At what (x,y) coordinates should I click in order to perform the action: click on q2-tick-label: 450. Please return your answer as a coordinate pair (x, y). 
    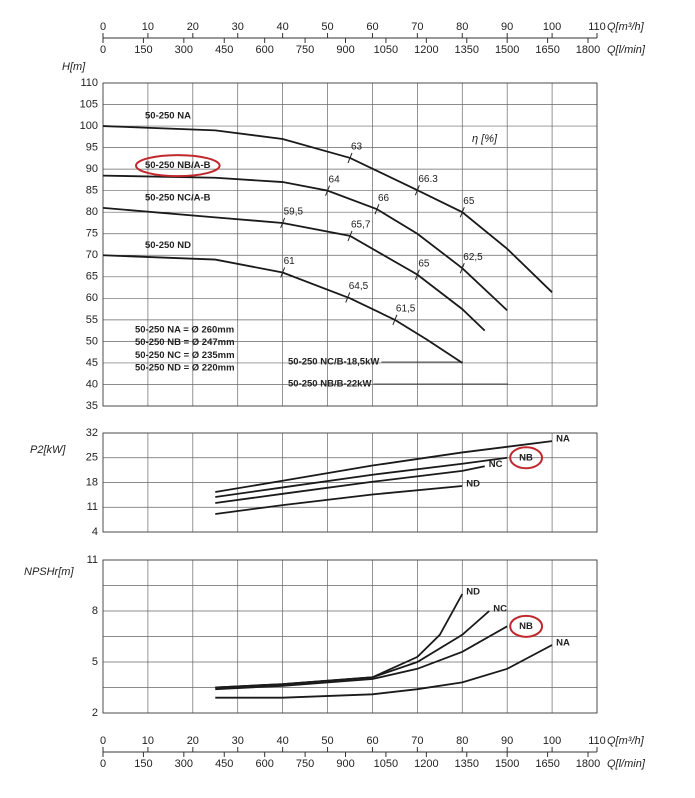
    Looking at the image, I should click on (224, 764).